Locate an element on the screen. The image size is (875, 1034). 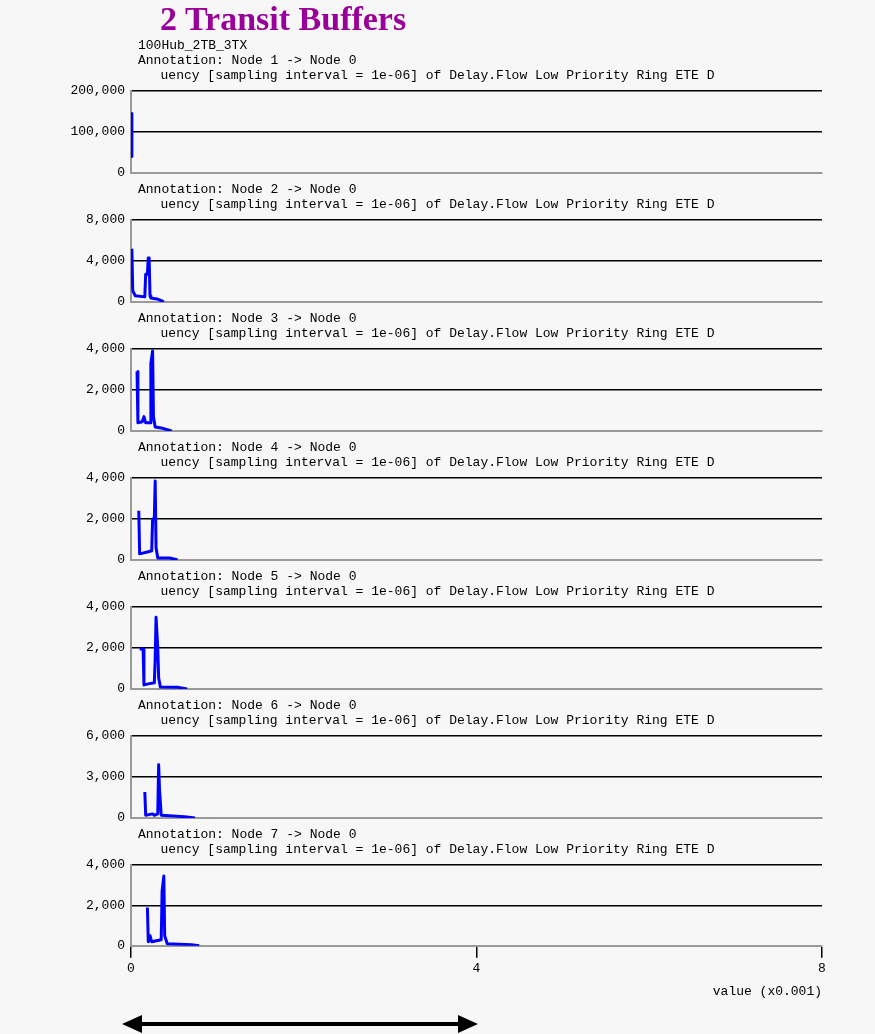
y-tick-label: 200,000 is located at coordinates (97, 91).